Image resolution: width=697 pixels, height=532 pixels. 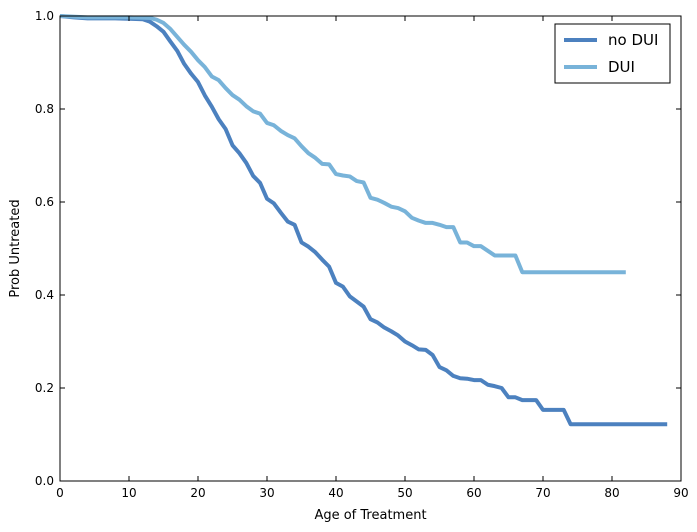 What do you see at coordinates (611, 493) in the screenshot?
I see `x-tick-label: 80` at bounding box center [611, 493].